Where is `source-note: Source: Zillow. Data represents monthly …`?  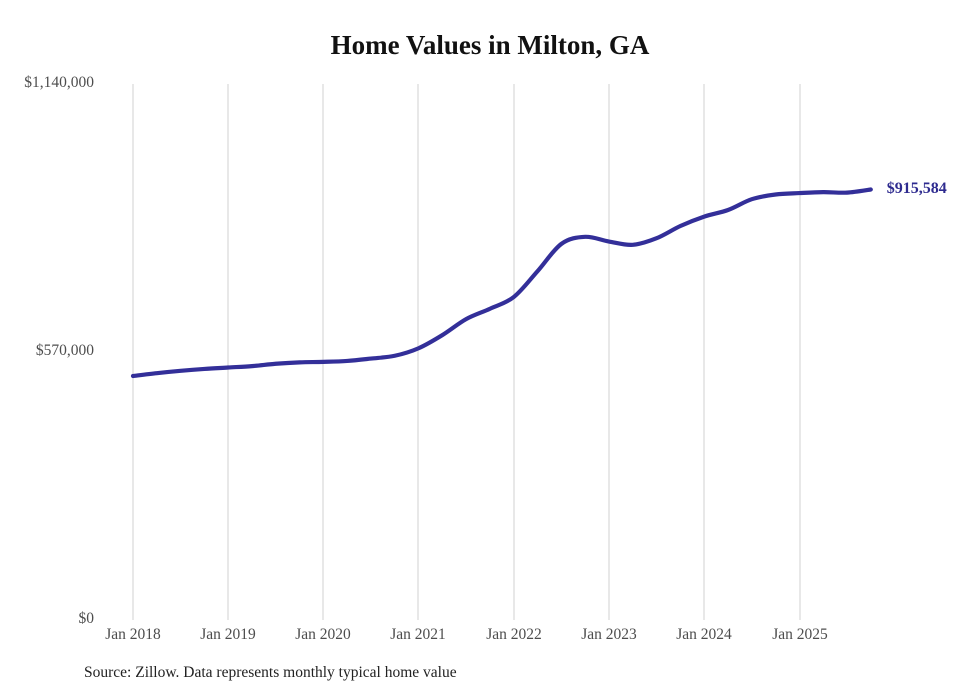 source-note: Source: Zillow. Data represents monthly … is located at coordinates (270, 672).